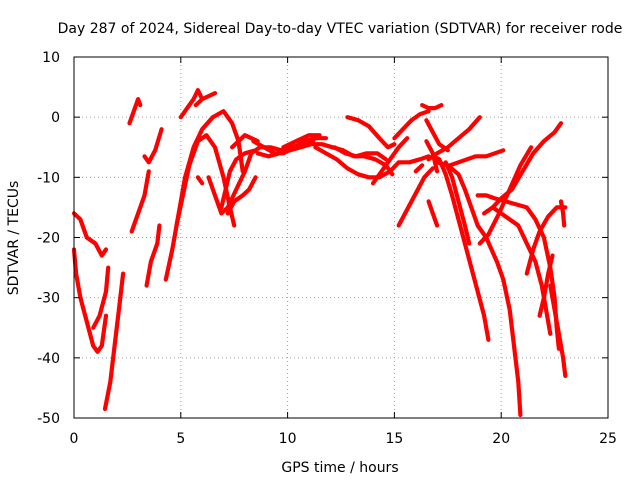  I want to click on y-axis-label: SDTVAR / TECUs, so click(14, 238).